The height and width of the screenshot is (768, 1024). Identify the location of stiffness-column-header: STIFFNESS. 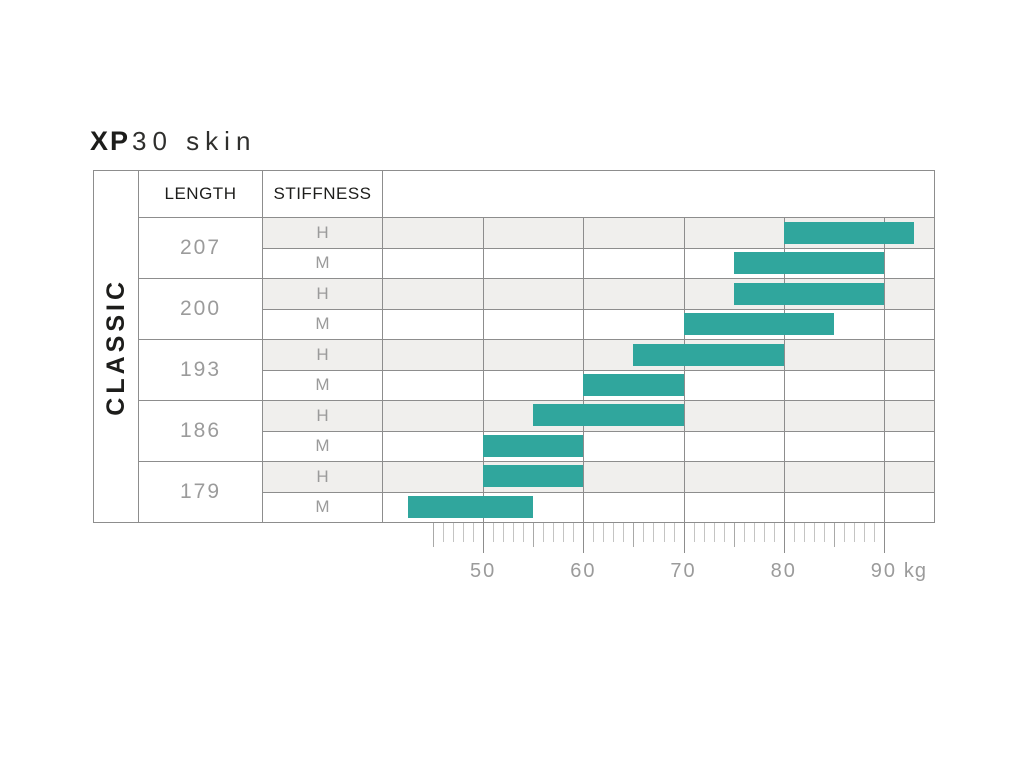
(323, 194).